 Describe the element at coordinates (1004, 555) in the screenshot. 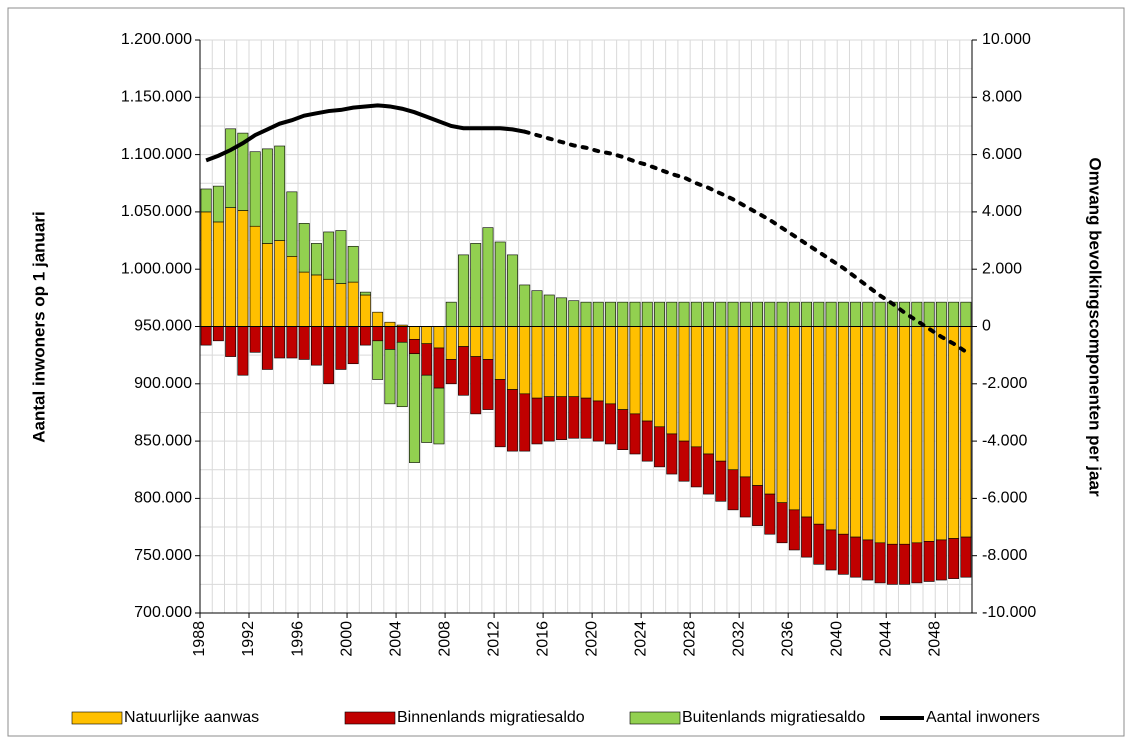

I see `y2-tick-label: -8.000` at that location.